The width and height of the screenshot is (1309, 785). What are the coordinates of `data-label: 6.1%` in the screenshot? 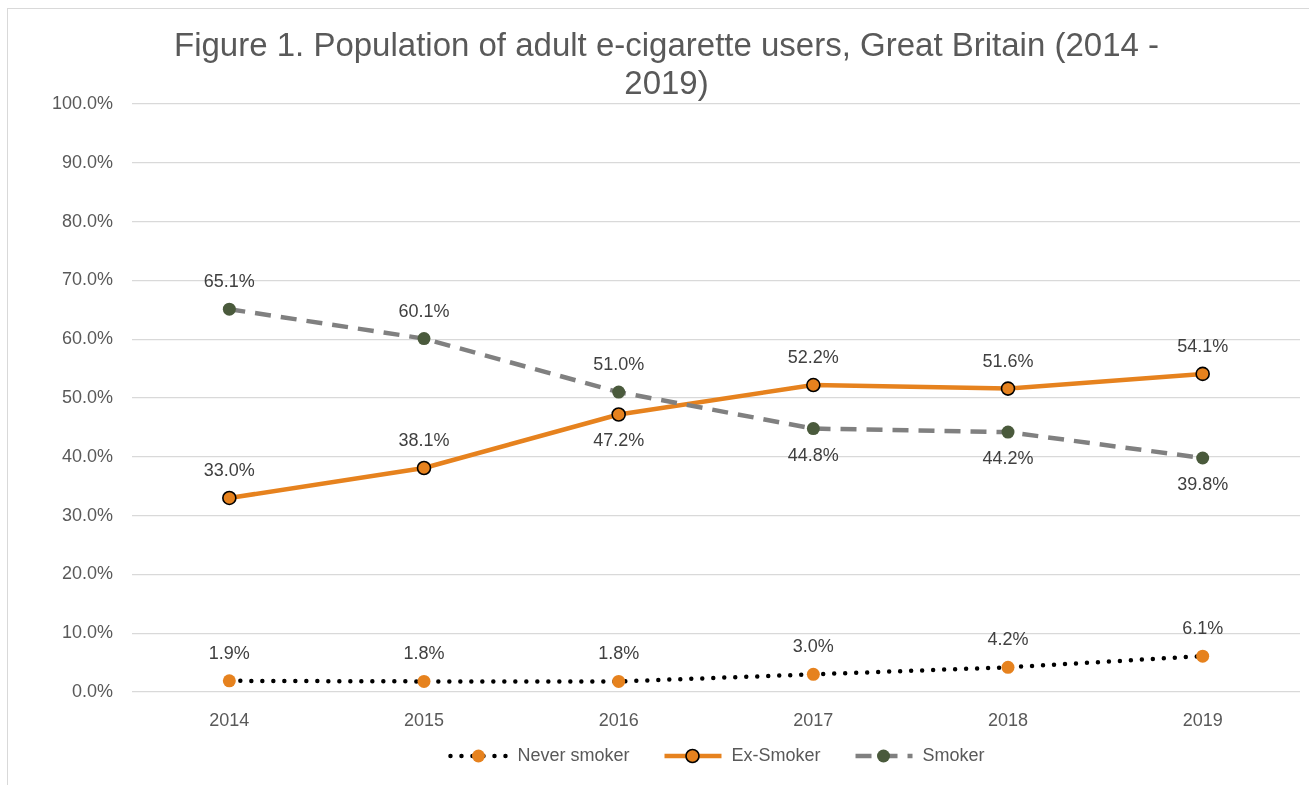 It's located at (1203, 628).